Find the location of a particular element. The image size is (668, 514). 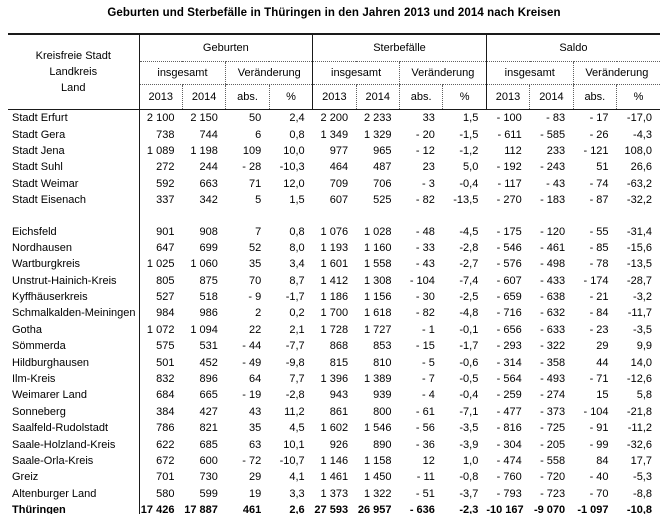

cell: -3,9 is located at coordinates (469, 444).